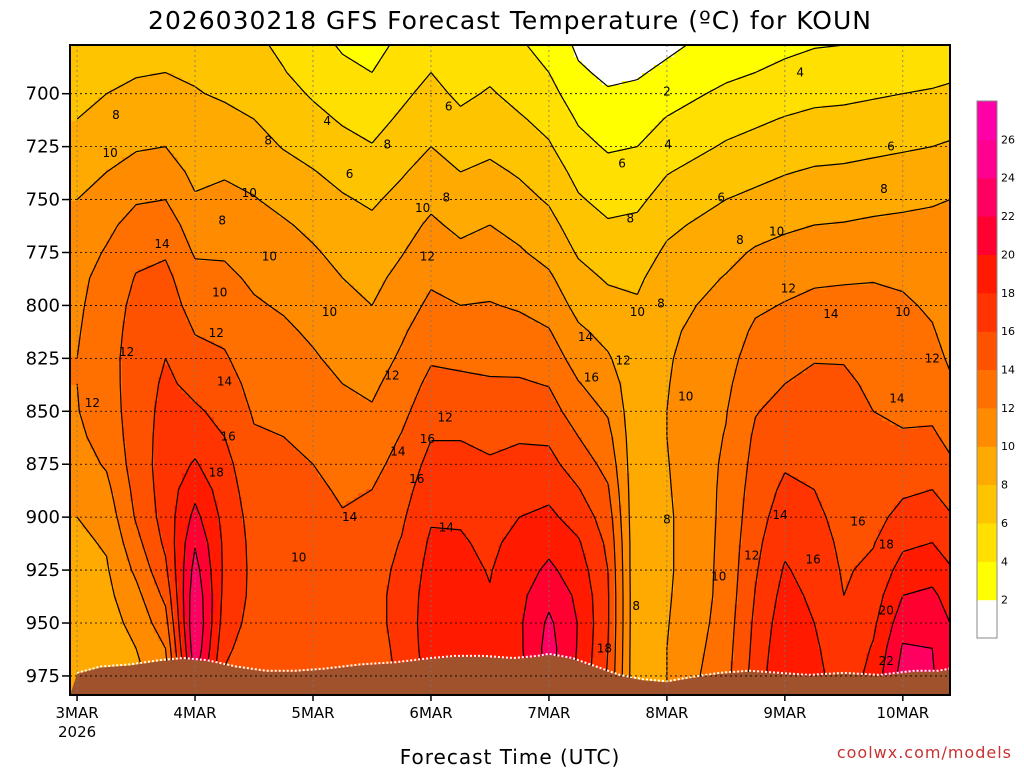 The height and width of the screenshot is (768, 1024). Describe the element at coordinates (830, 314) in the screenshot. I see `contour-label: 14` at that location.